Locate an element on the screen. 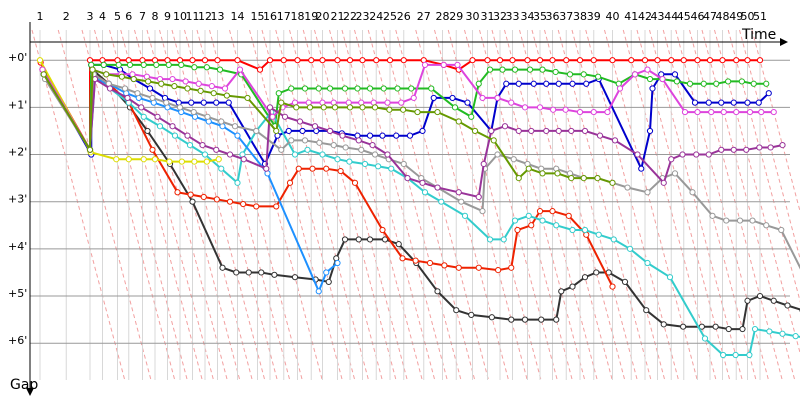 This screenshot has width=800, height=400. lap-label: 27 is located at coordinates (424, 16).